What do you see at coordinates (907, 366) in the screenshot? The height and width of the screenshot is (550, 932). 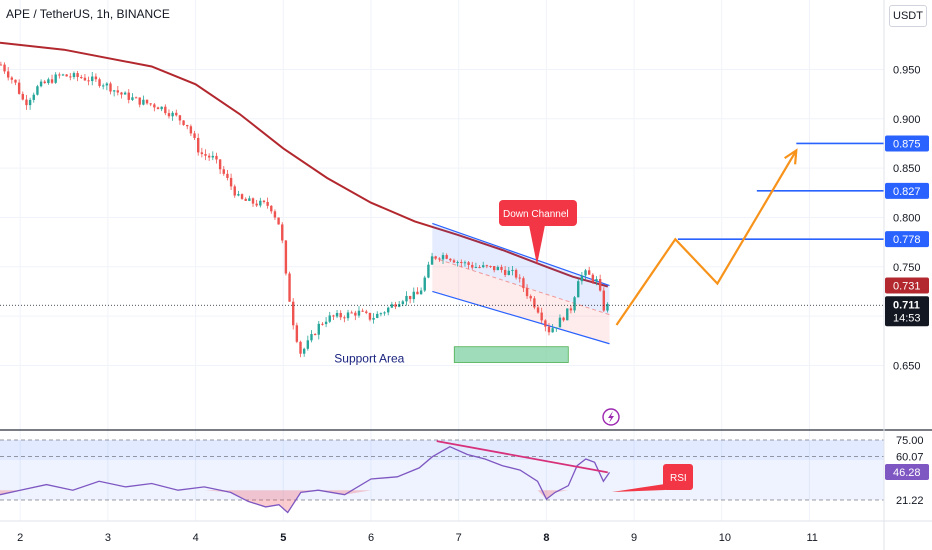 I see `y-tick-label: 0.650` at bounding box center [907, 366].